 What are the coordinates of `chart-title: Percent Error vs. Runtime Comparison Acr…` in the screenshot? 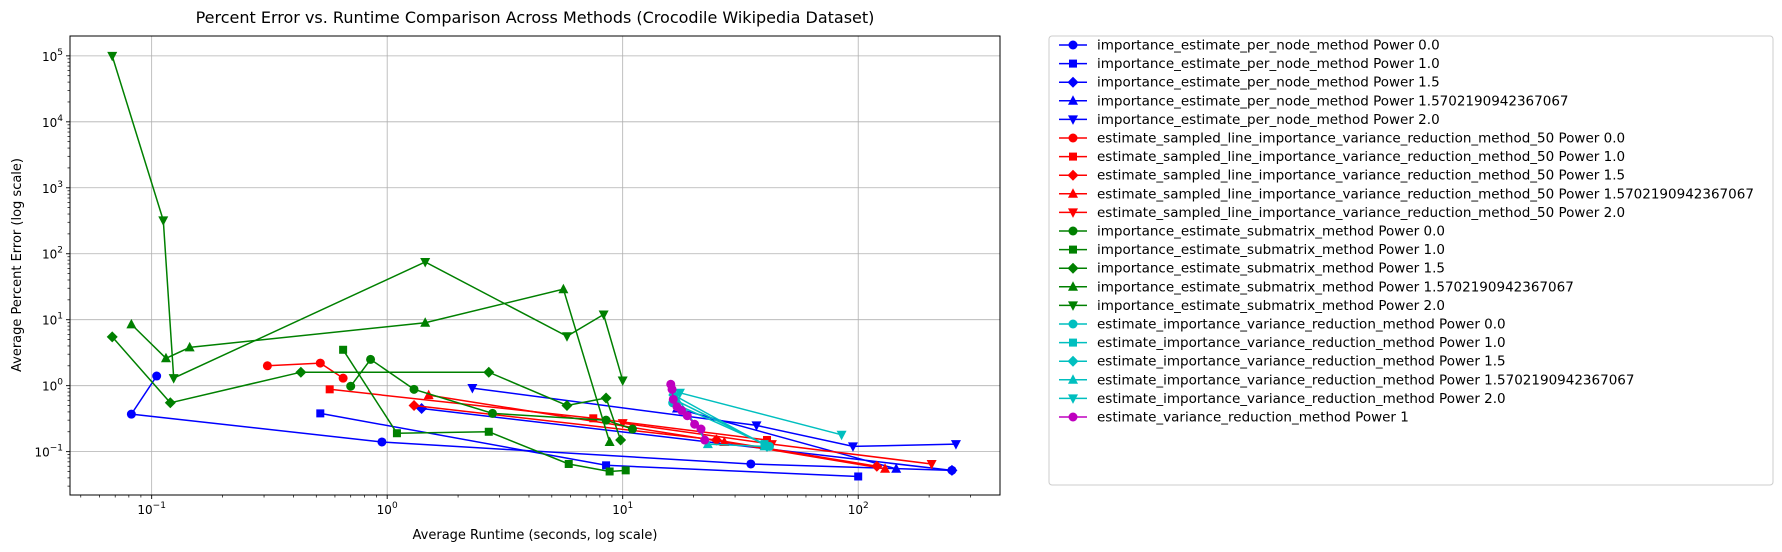 It's located at (535, 17).